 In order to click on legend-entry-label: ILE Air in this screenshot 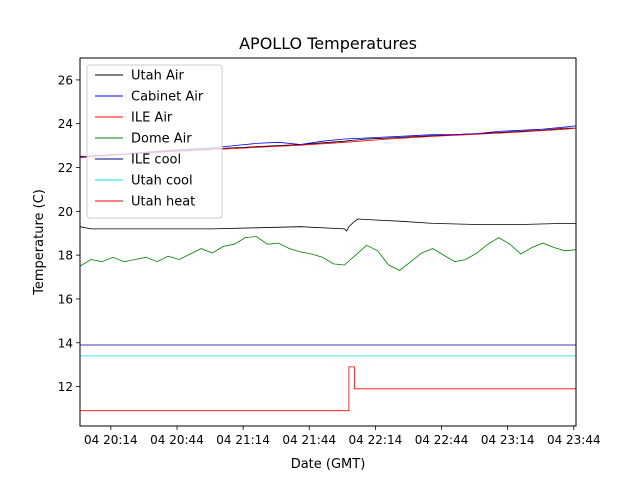, I will do `click(152, 118)`.